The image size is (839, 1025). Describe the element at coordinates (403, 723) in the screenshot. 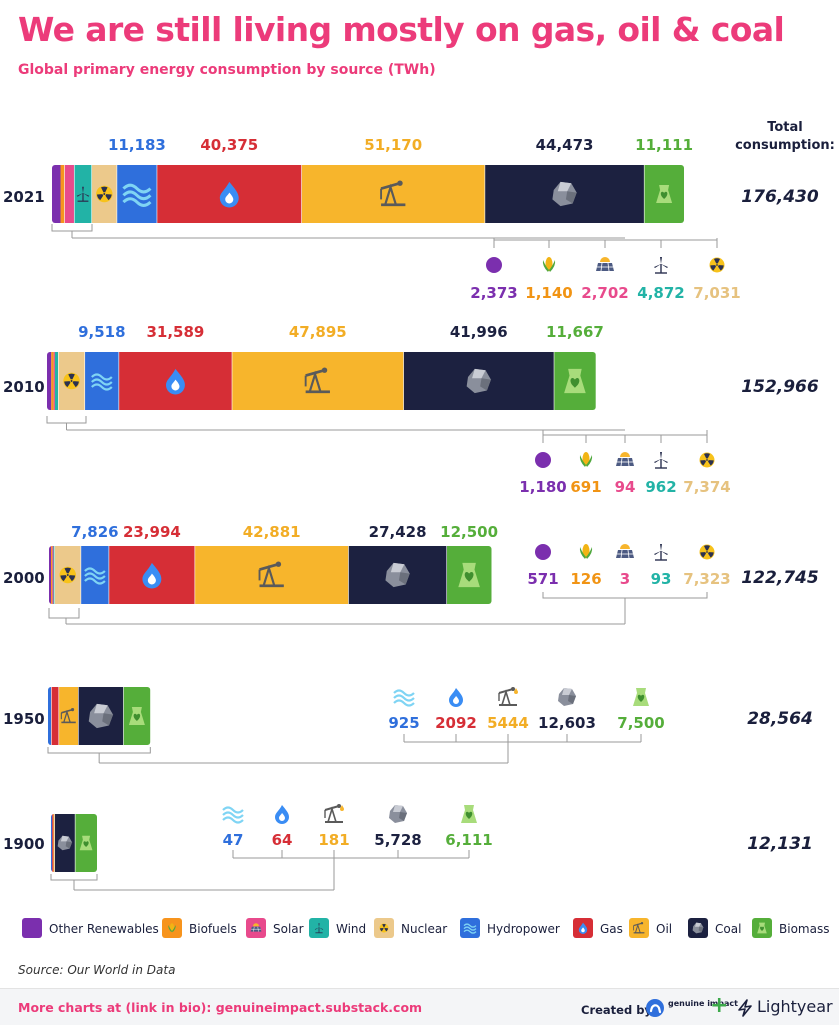

I see `callout-value-hydropower: 925` at that location.